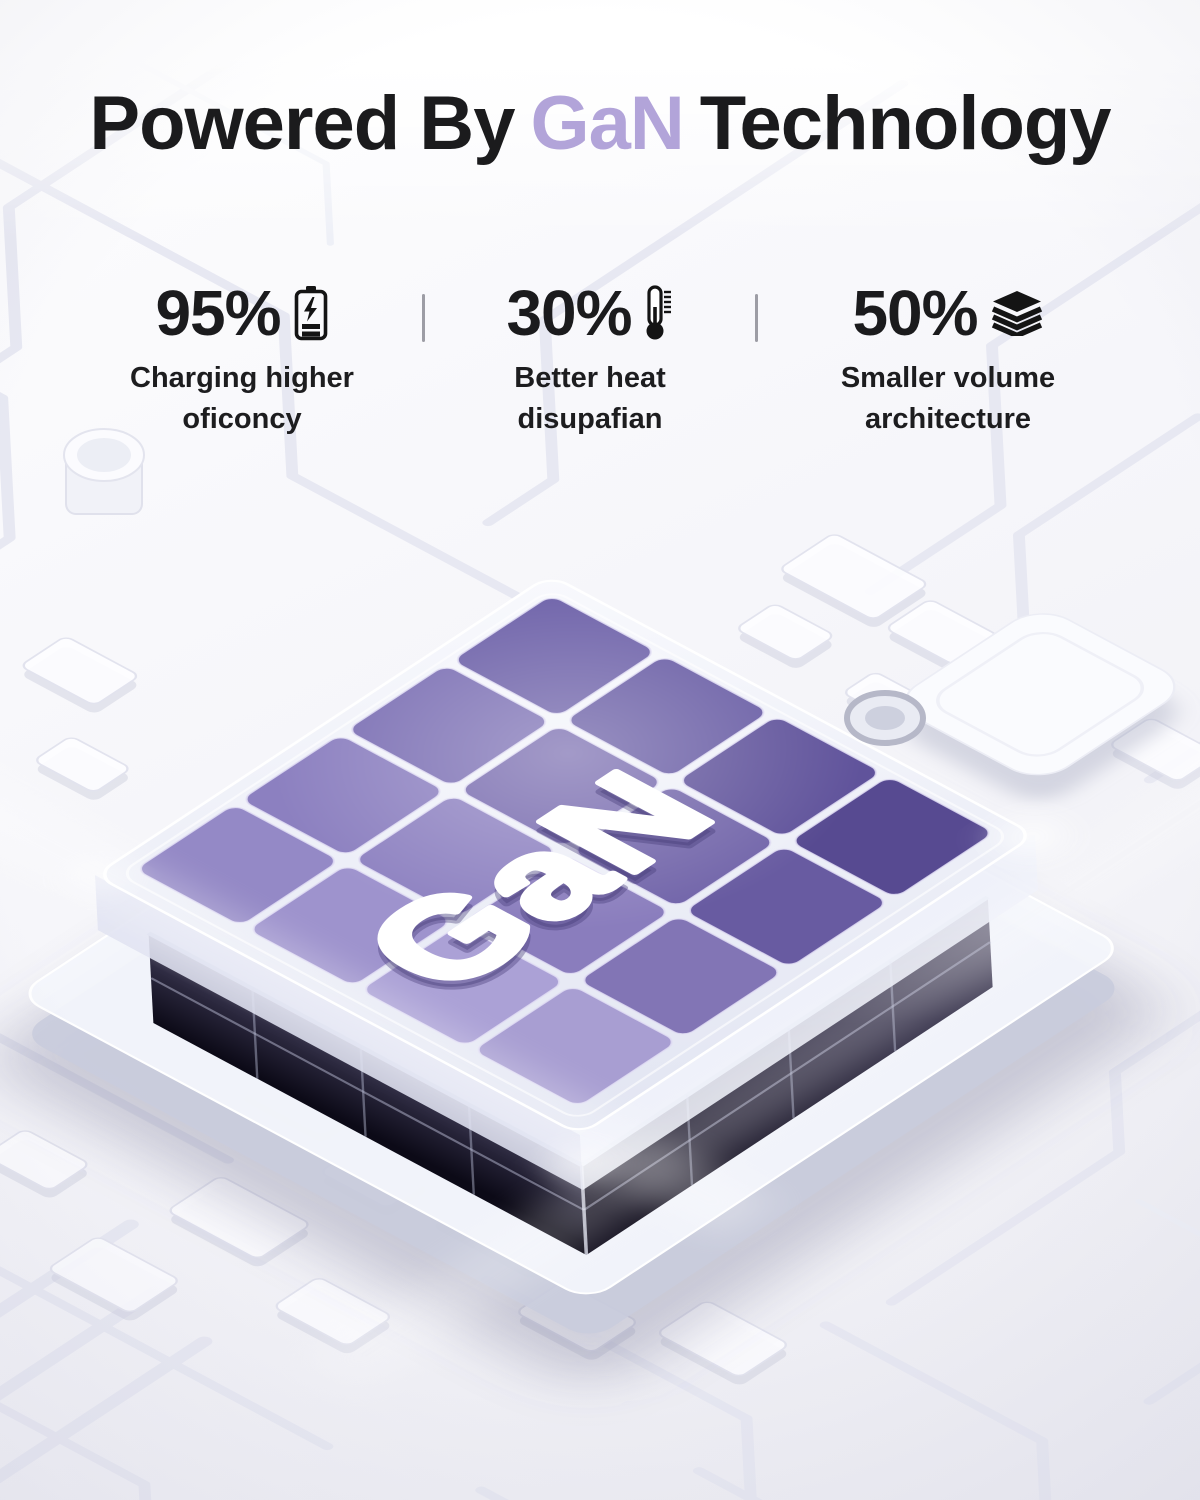 The height and width of the screenshot is (1500, 1200). I want to click on stat-value: 50%, so click(915, 313).